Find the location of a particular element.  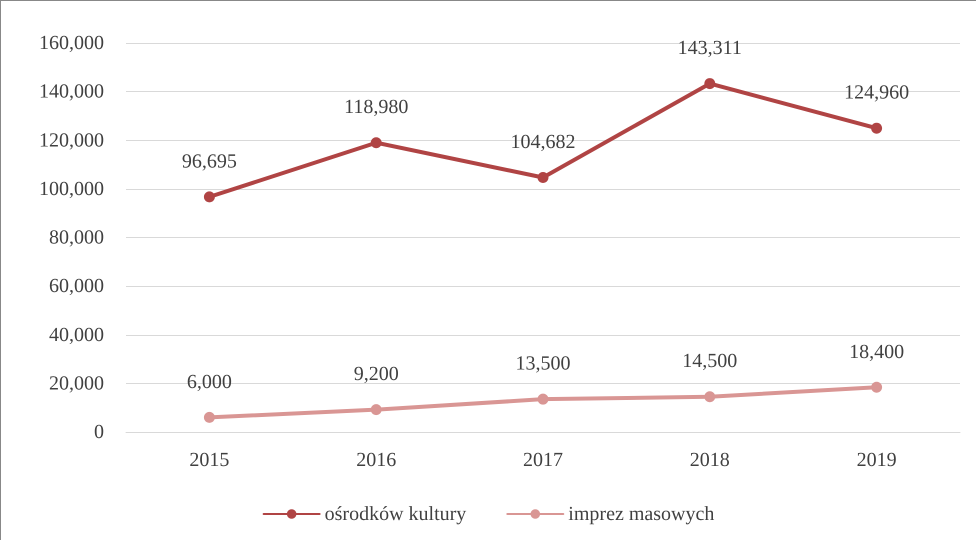

x-tick-label: 2018 is located at coordinates (710, 460).